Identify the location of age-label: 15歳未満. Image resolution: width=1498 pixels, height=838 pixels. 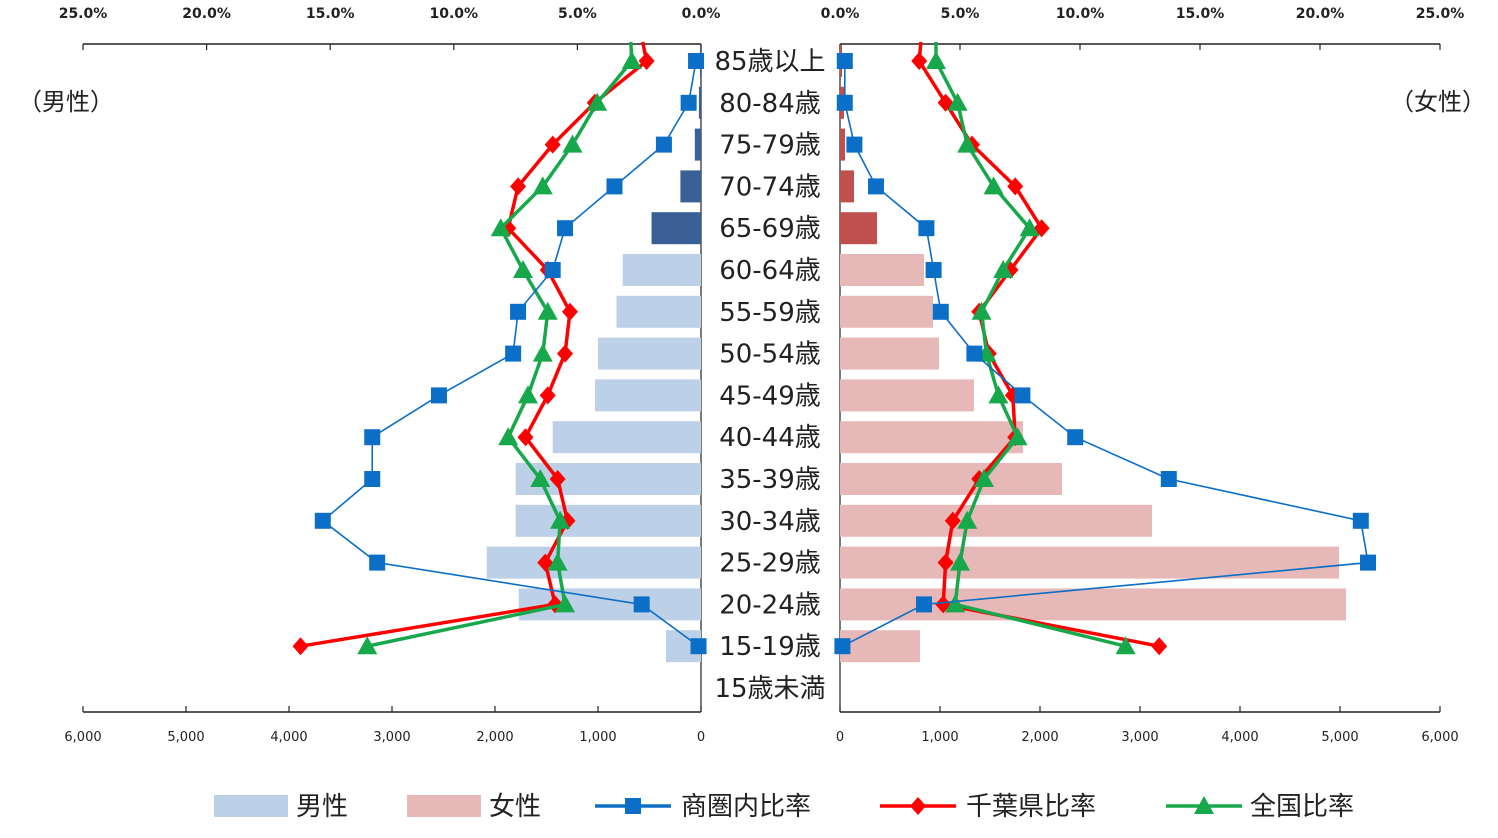
(769, 689).